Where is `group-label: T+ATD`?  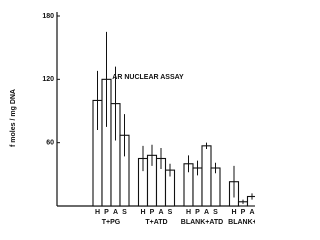
group-label: T+ATD is located at coordinates (156, 222).